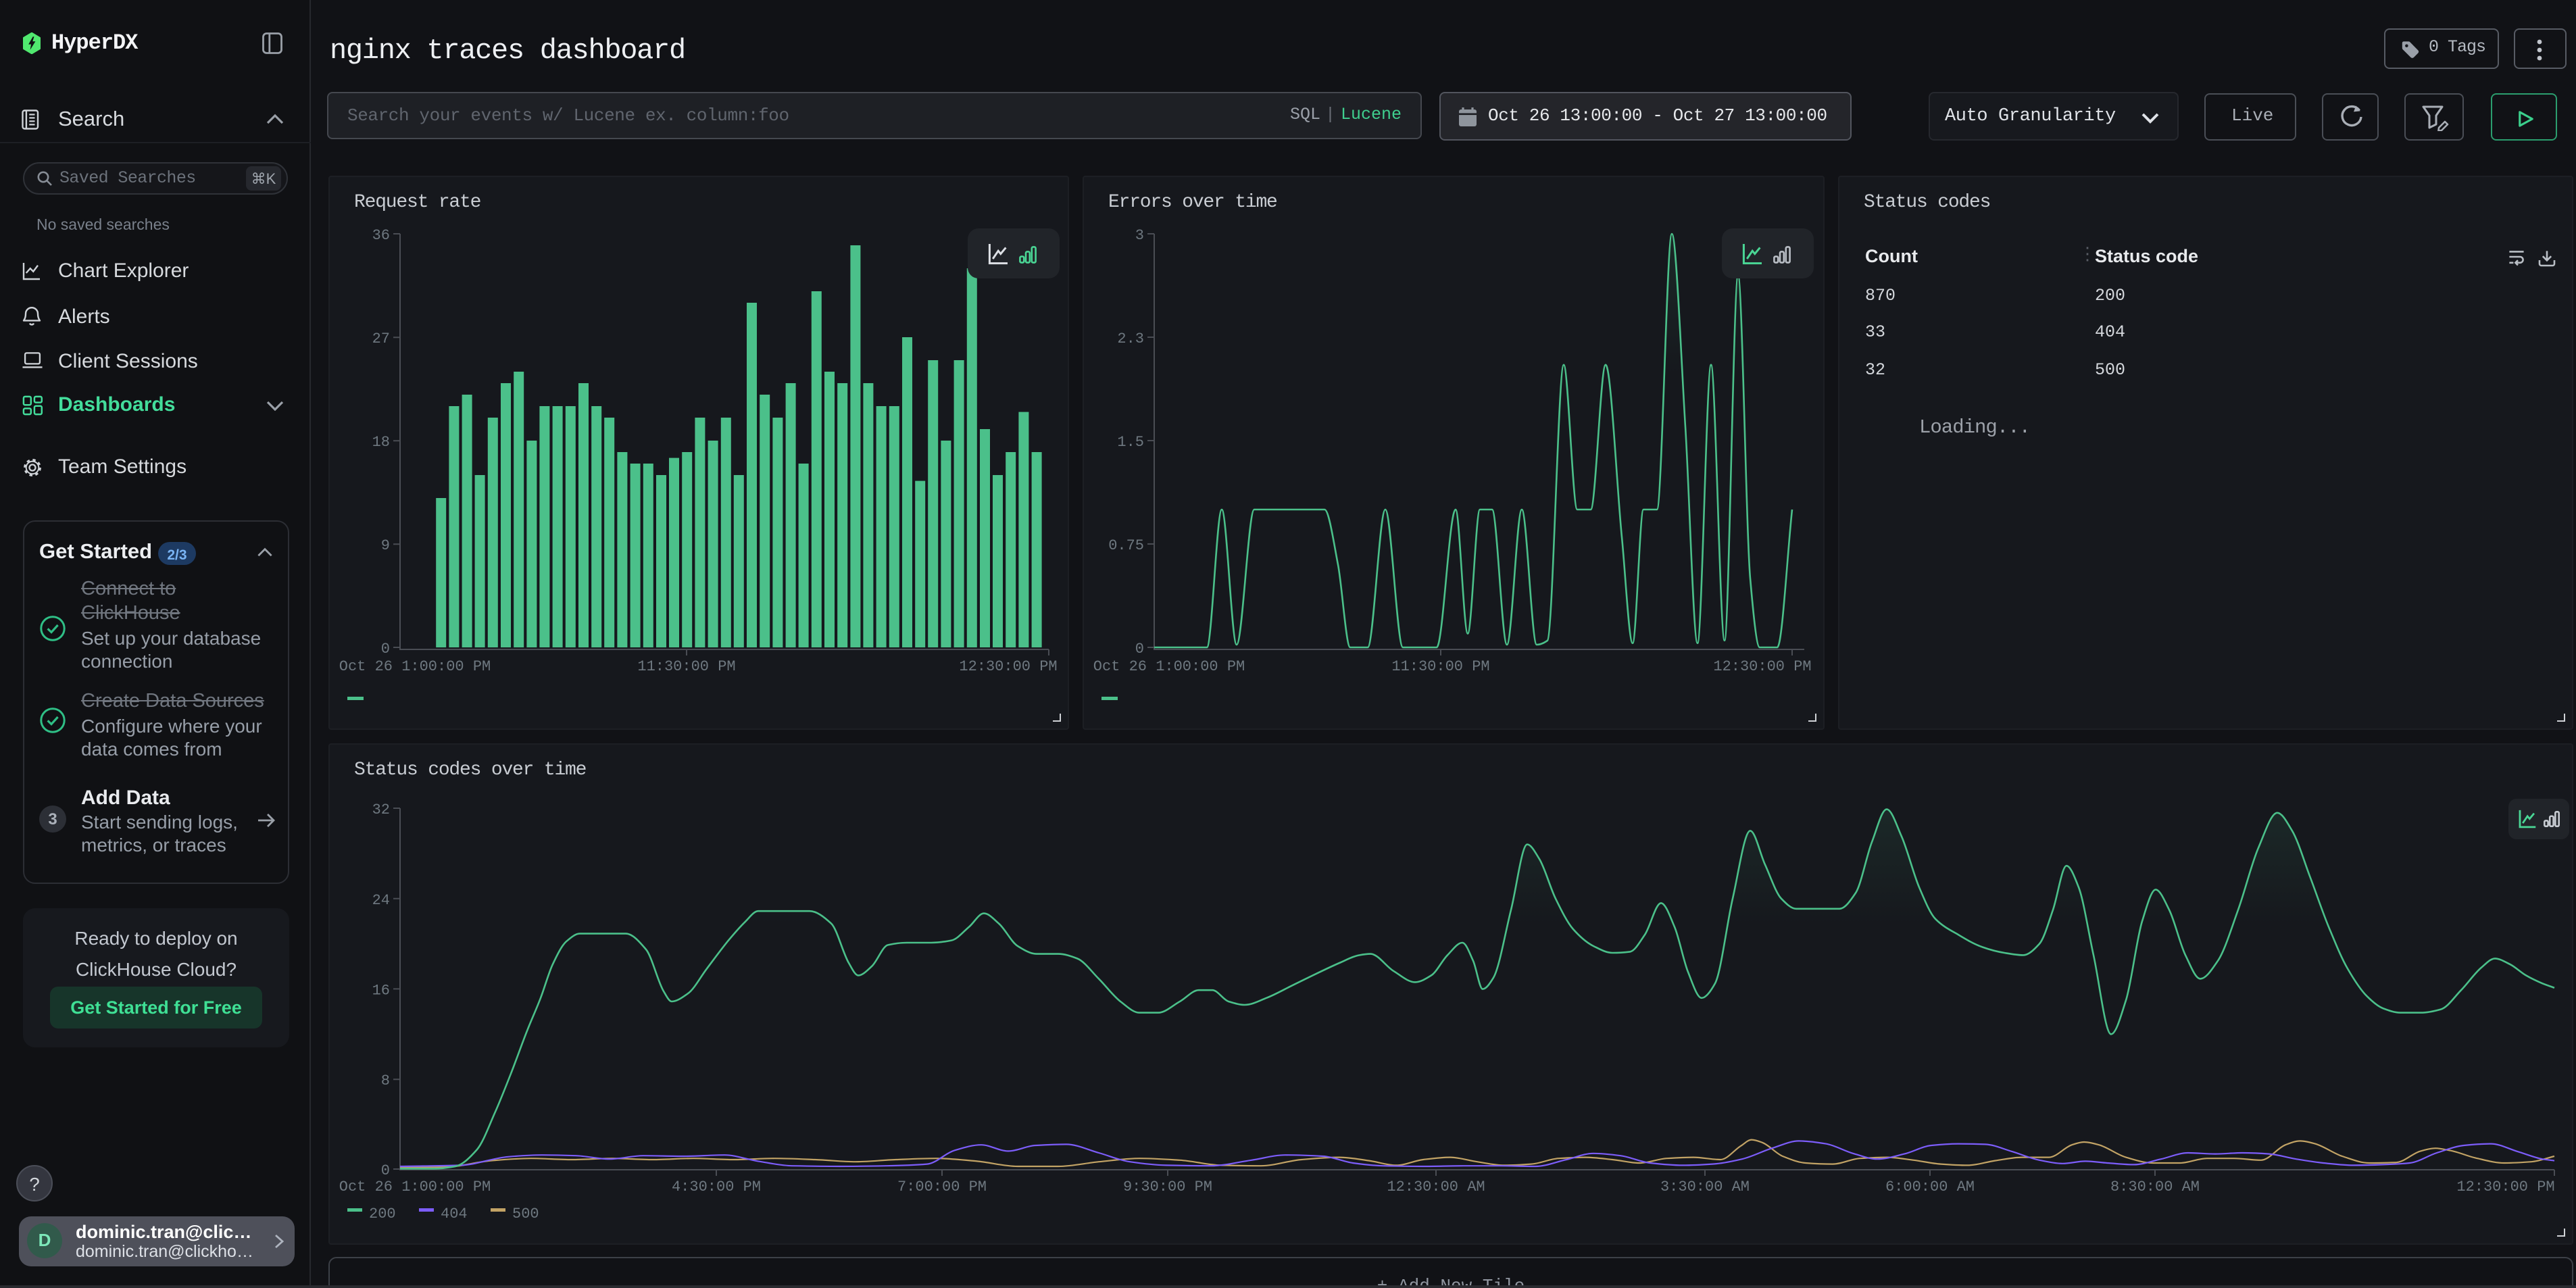 The image size is (2576, 1288). Describe the element at coordinates (455, 1214) in the screenshot. I see `svg-text: 404` at that location.